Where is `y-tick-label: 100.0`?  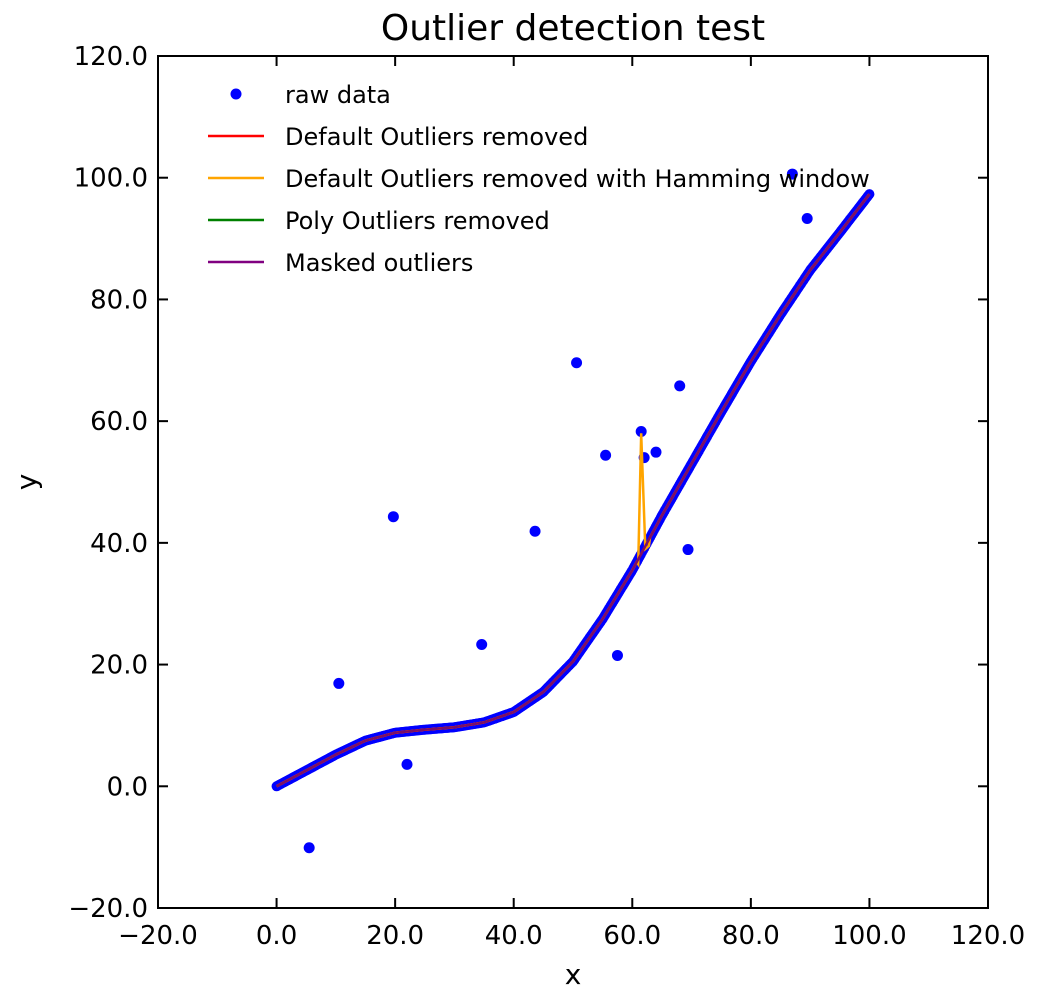
y-tick-label: 100.0 is located at coordinates (111, 179).